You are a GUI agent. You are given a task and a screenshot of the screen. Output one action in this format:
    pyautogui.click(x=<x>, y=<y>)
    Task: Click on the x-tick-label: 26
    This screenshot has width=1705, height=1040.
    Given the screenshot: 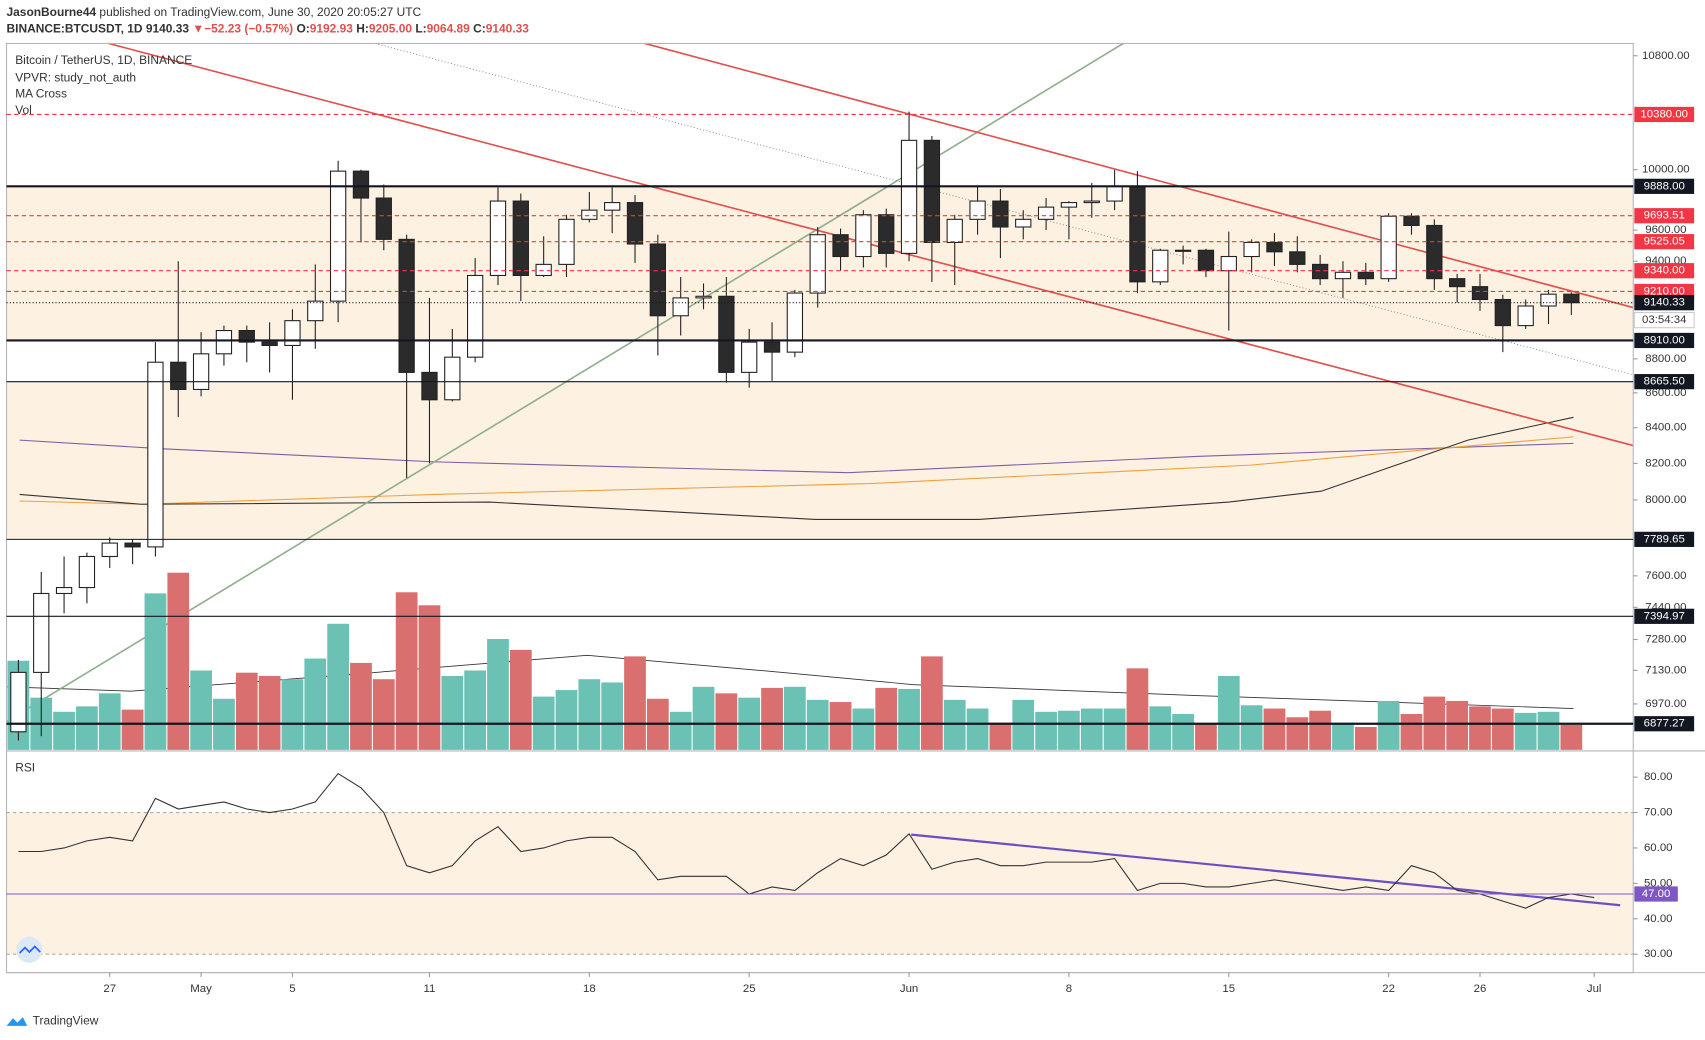 What is the action you would take?
    pyautogui.click(x=1480, y=989)
    